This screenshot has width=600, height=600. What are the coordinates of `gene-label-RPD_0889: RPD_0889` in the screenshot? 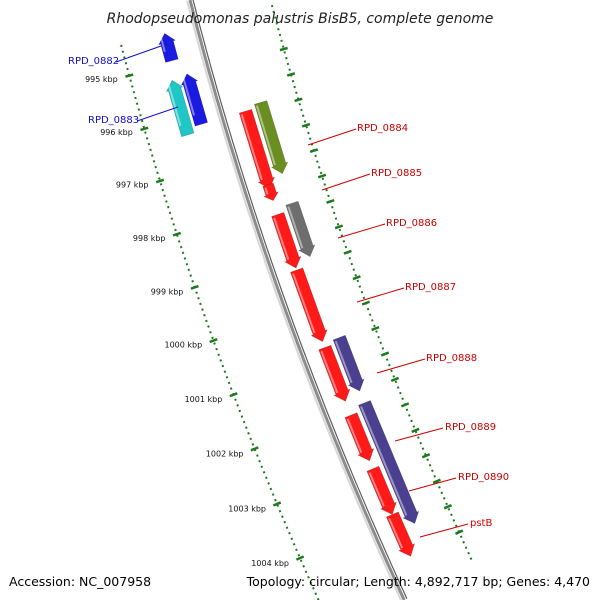 It's located at (470, 427).